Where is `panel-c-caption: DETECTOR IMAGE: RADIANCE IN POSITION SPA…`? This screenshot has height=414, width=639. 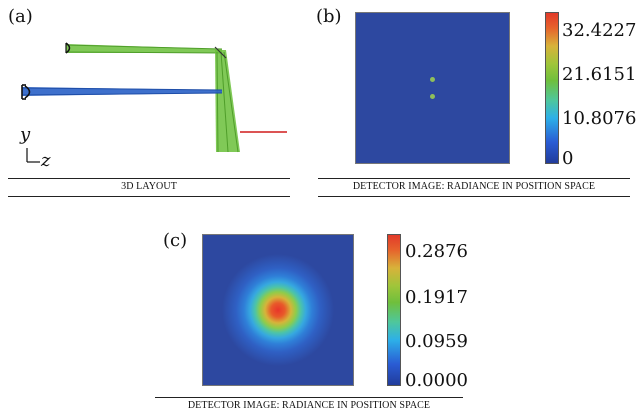
panel-c-caption: DETECTOR IMAGE: RADIANCE IN POSITION SPA… is located at coordinates (309, 405).